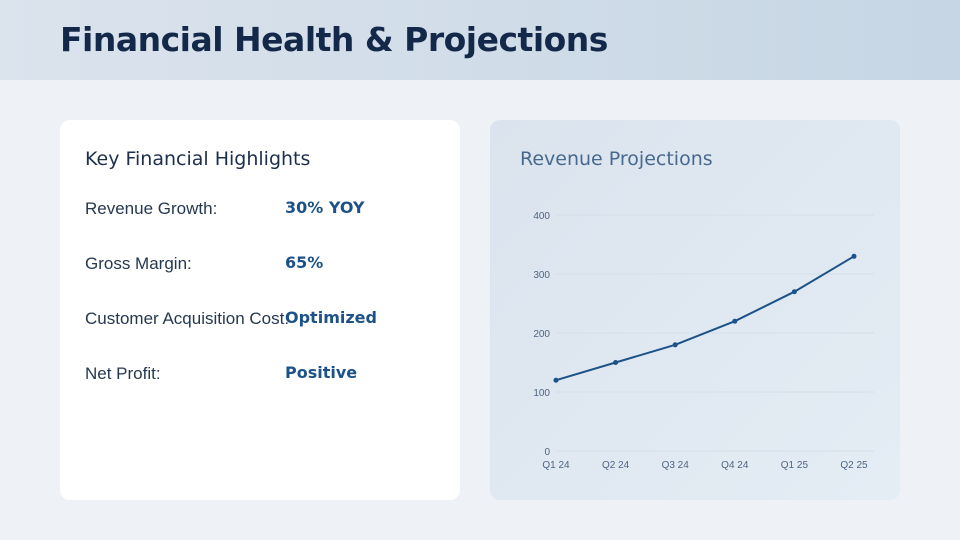 The height and width of the screenshot is (540, 960). I want to click on highlight-label: Customer Acquisition Cost:, so click(187, 318).